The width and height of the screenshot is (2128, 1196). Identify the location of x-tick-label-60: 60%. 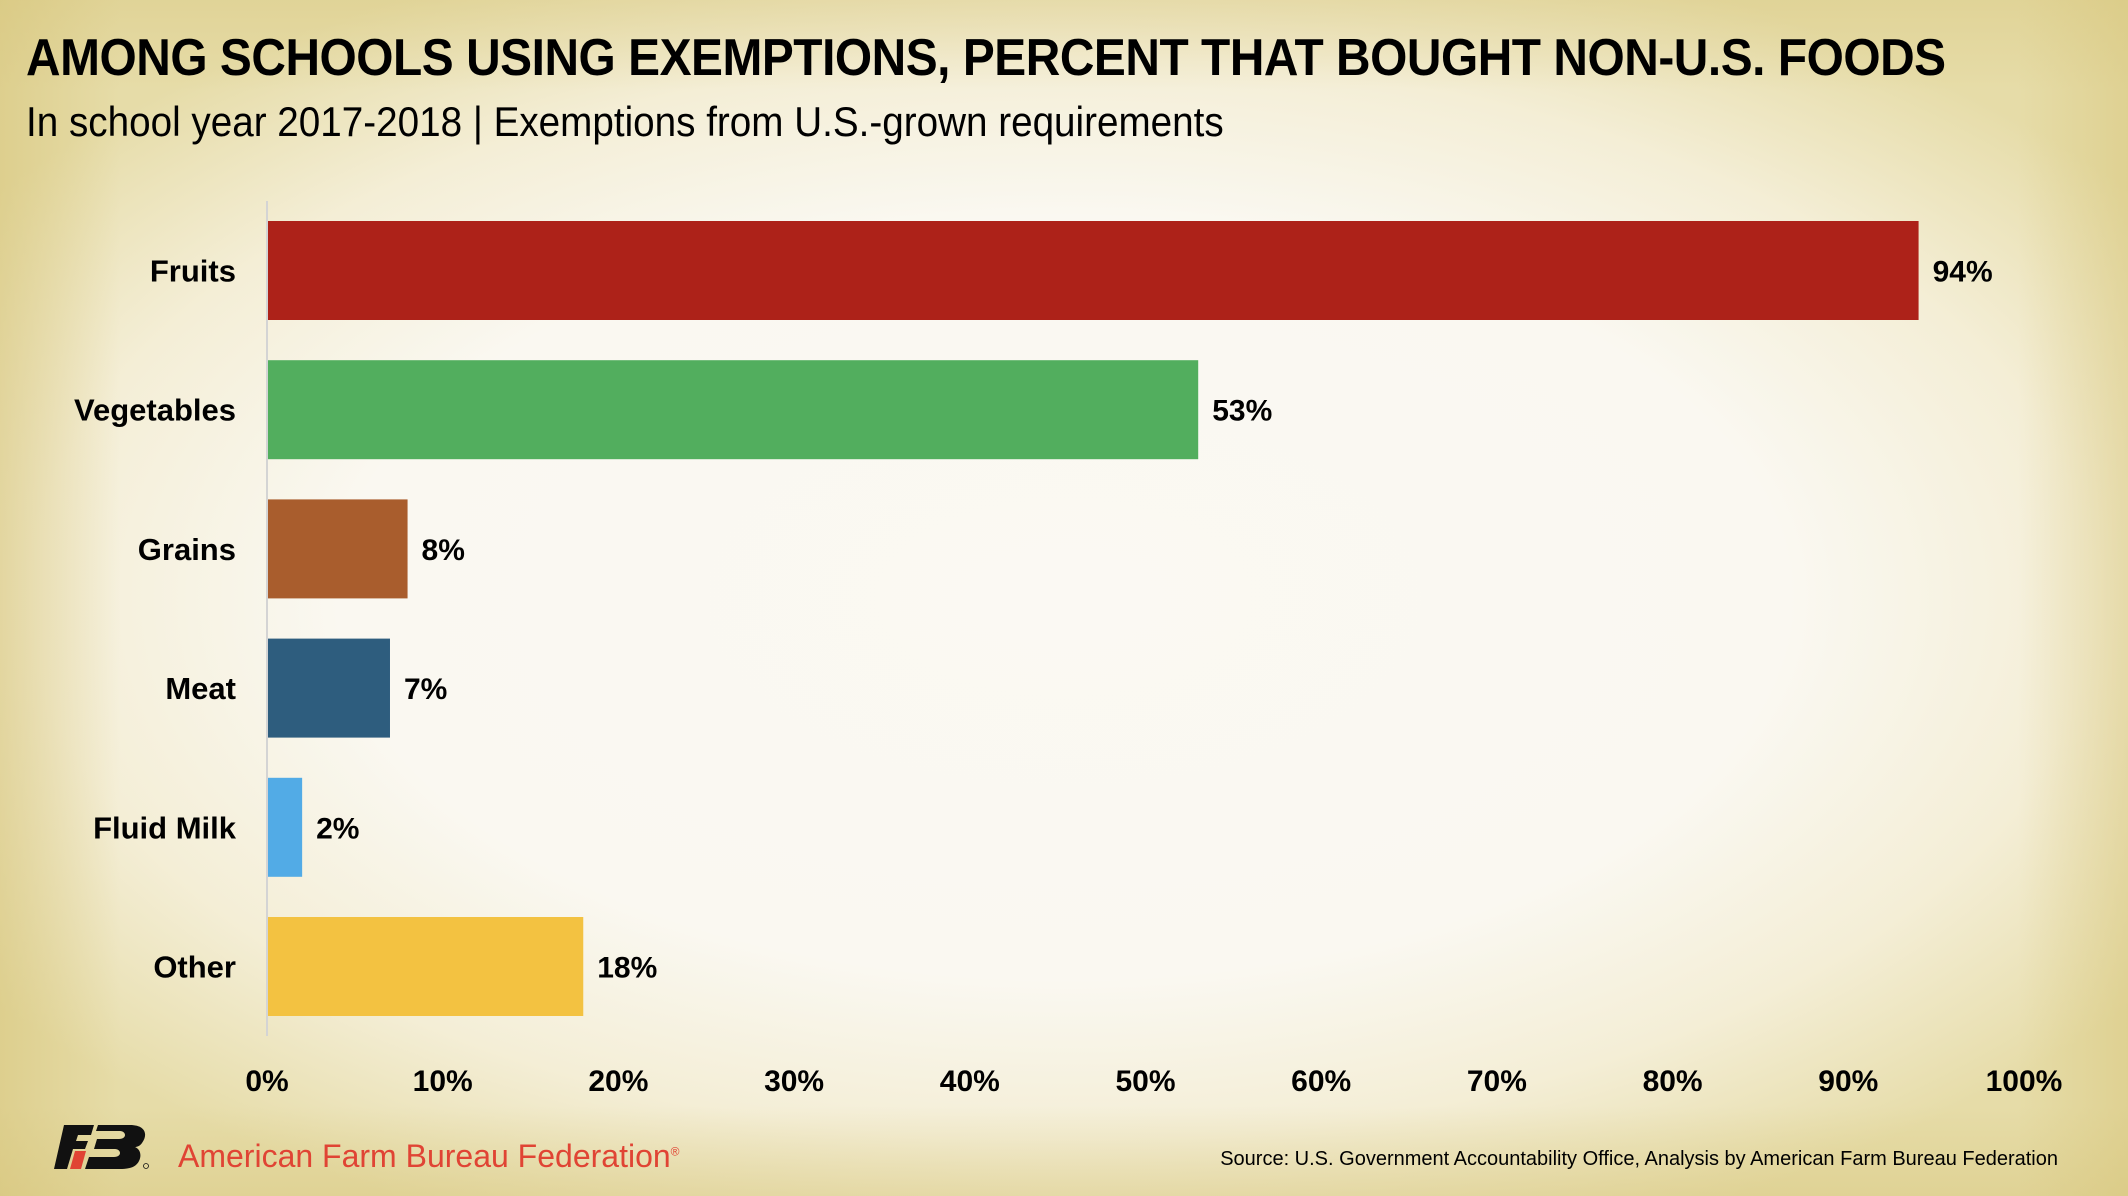
(1321, 1081).